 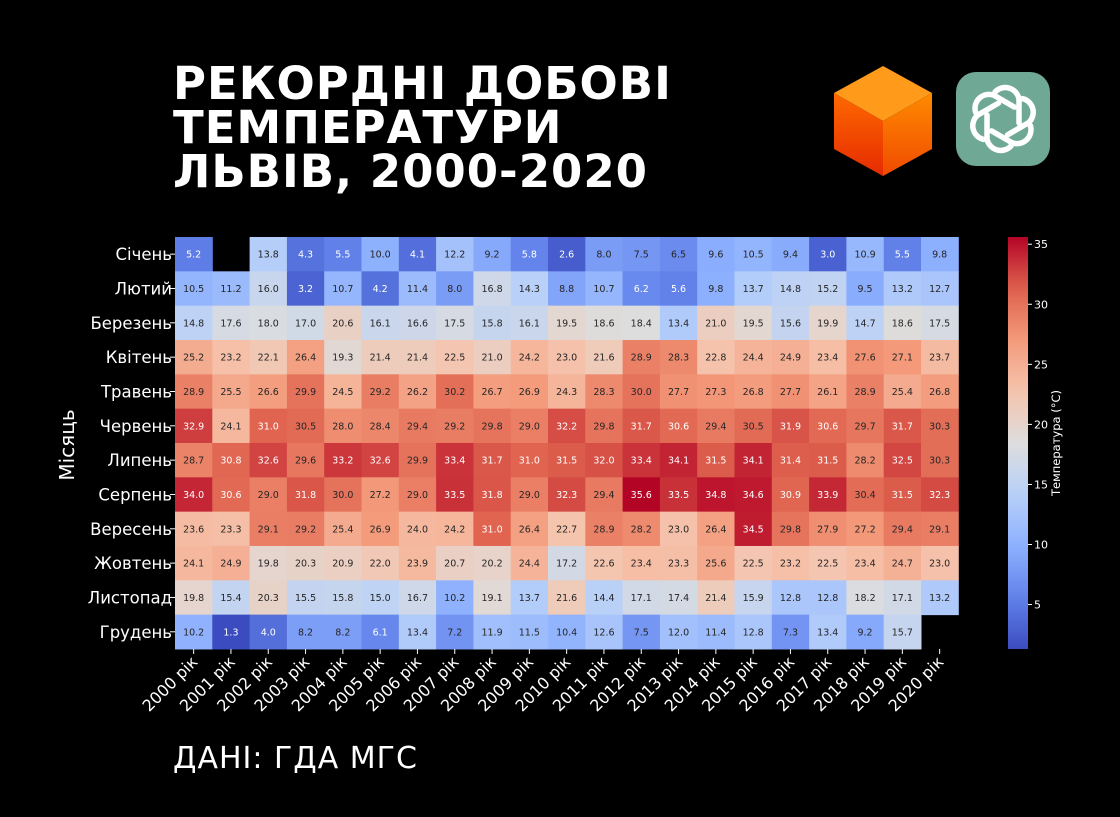 I want to click on row-label: Квітень, so click(x=139, y=357).